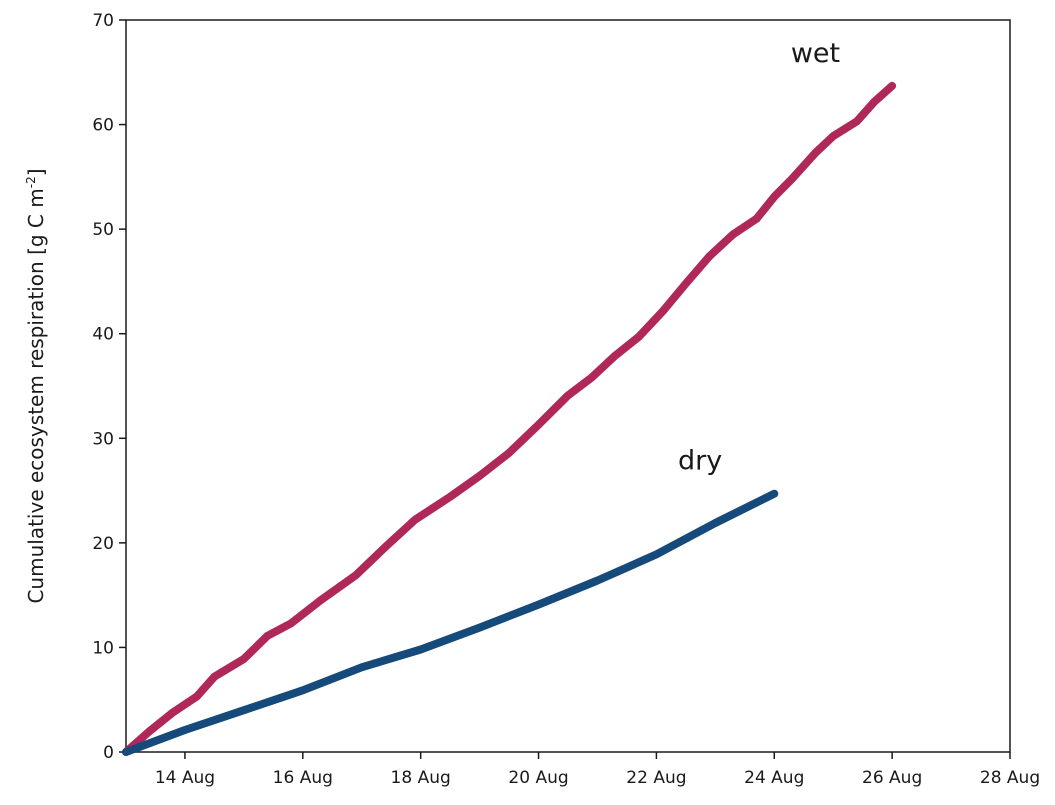 This screenshot has width=1055, height=805. What do you see at coordinates (538, 778) in the screenshot?
I see `x-tick-label: 20 Aug` at bounding box center [538, 778].